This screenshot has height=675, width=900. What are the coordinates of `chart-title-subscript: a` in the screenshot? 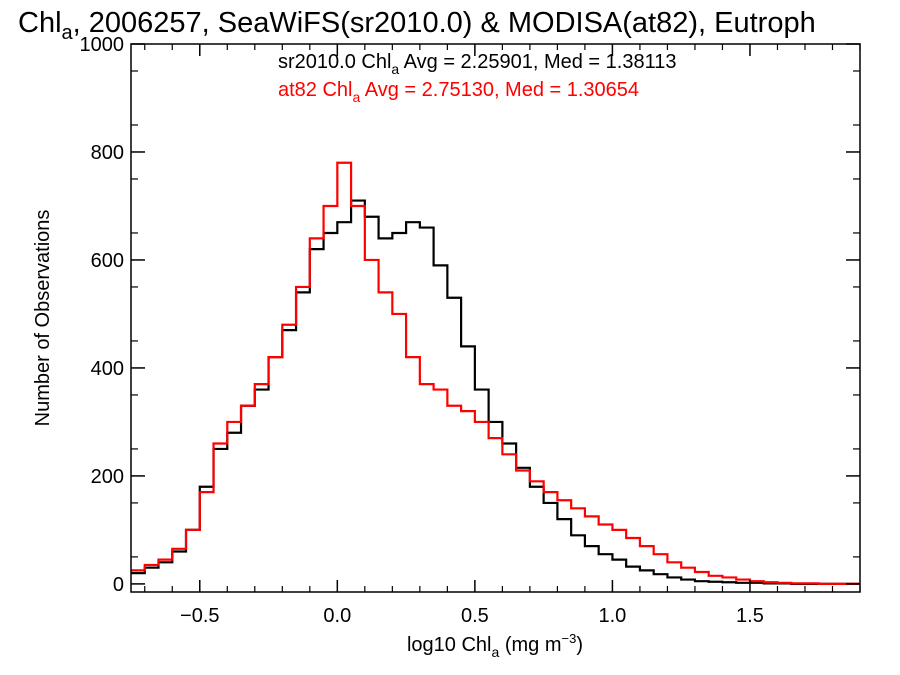 It's located at (68, 33).